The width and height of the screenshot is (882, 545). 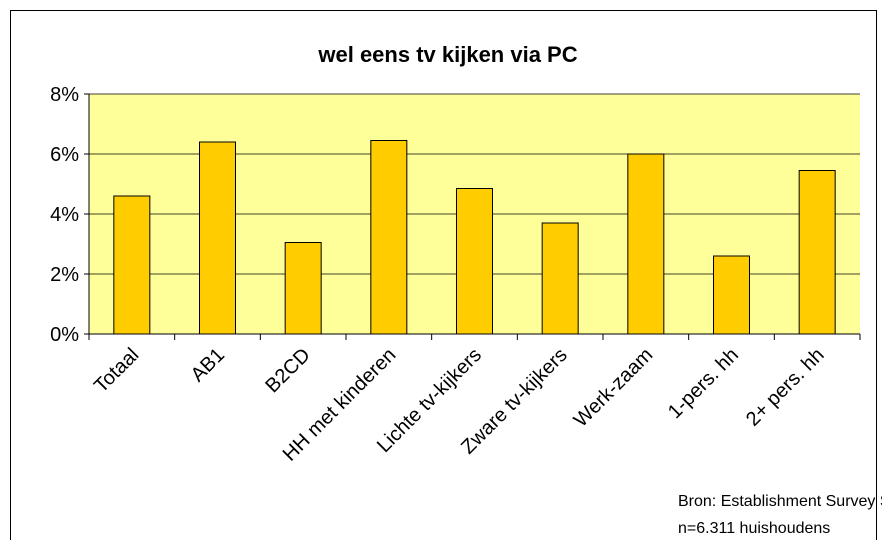 What do you see at coordinates (64, 215) in the screenshot?
I see `y-tick-label: 4%` at bounding box center [64, 215].